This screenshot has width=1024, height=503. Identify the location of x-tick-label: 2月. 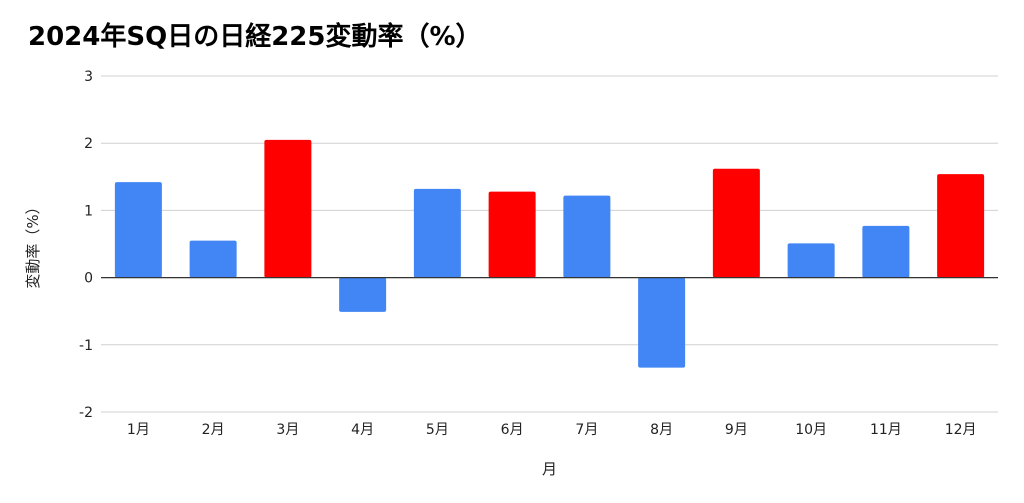
(213, 430).